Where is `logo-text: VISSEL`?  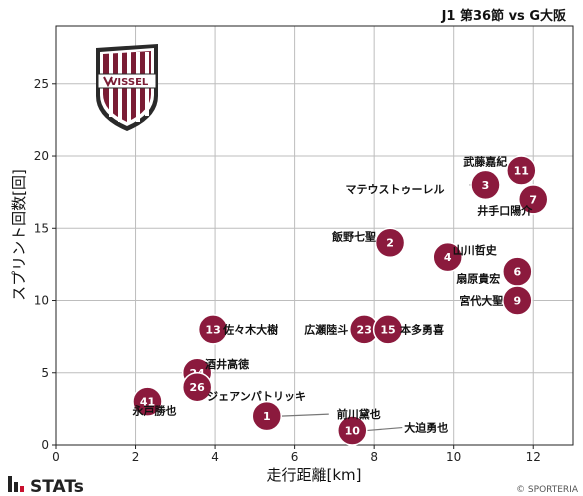
logo-text: VISSEL is located at coordinates (129, 82).